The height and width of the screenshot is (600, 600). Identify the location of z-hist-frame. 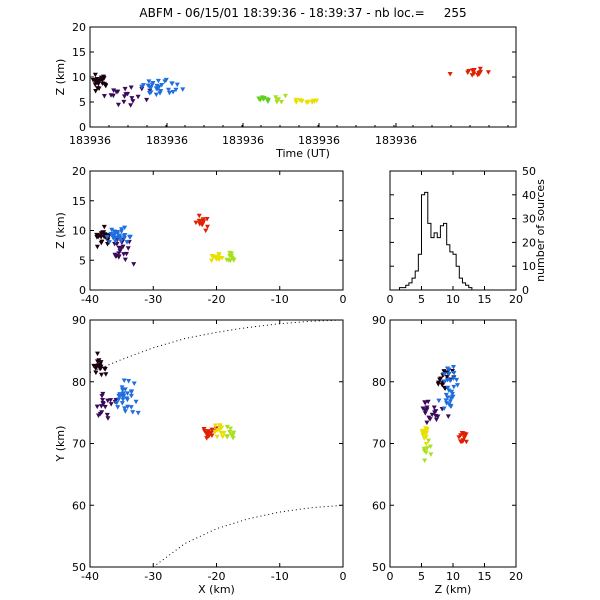
(453, 230).